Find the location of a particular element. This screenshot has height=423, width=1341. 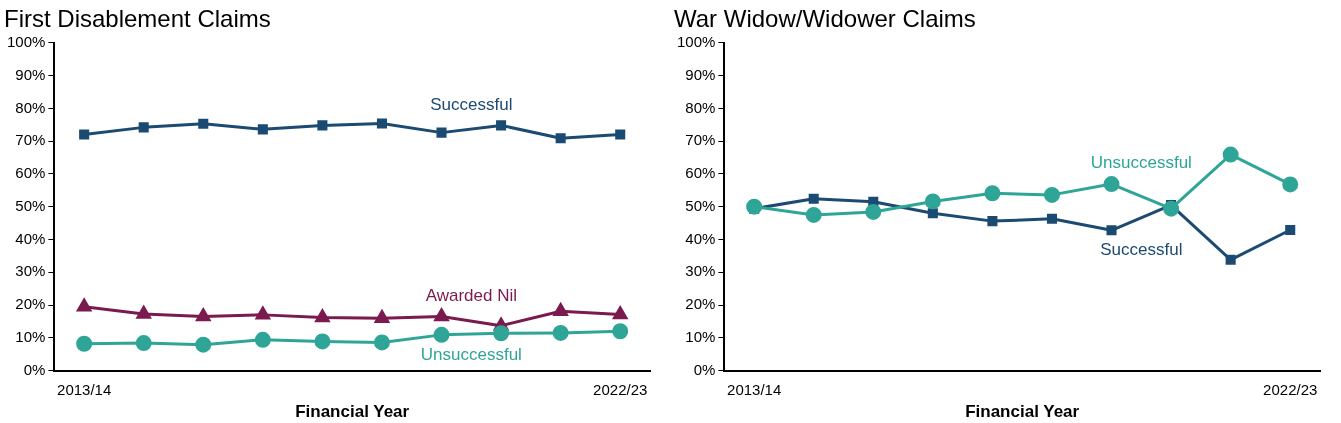

series-label: Awarded Nil is located at coordinates (471, 295).